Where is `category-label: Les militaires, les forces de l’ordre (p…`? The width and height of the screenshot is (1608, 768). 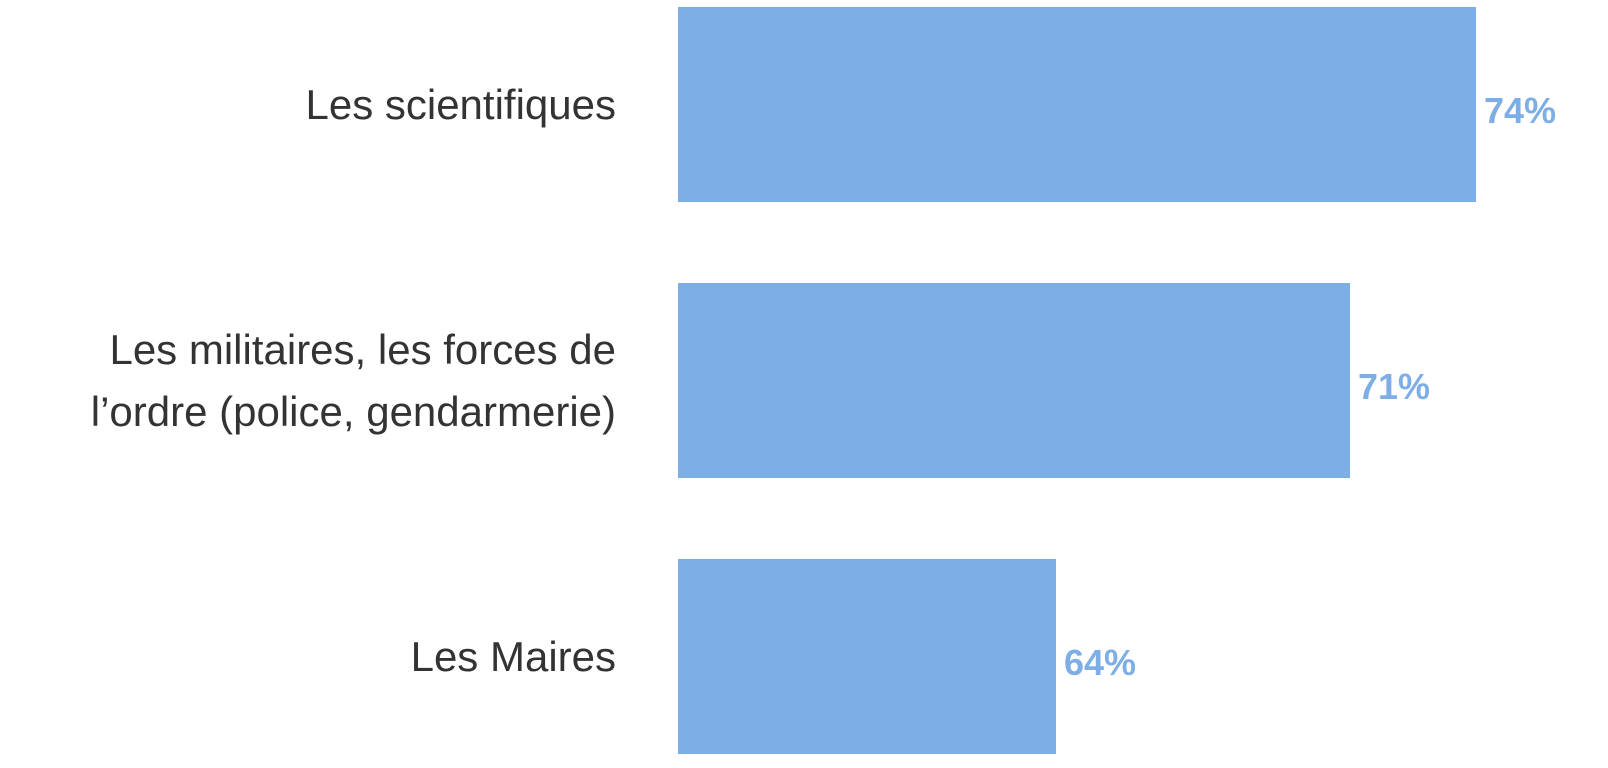
category-label: Les militaires, les forces de l’ordre (p… is located at coordinates (353, 380).